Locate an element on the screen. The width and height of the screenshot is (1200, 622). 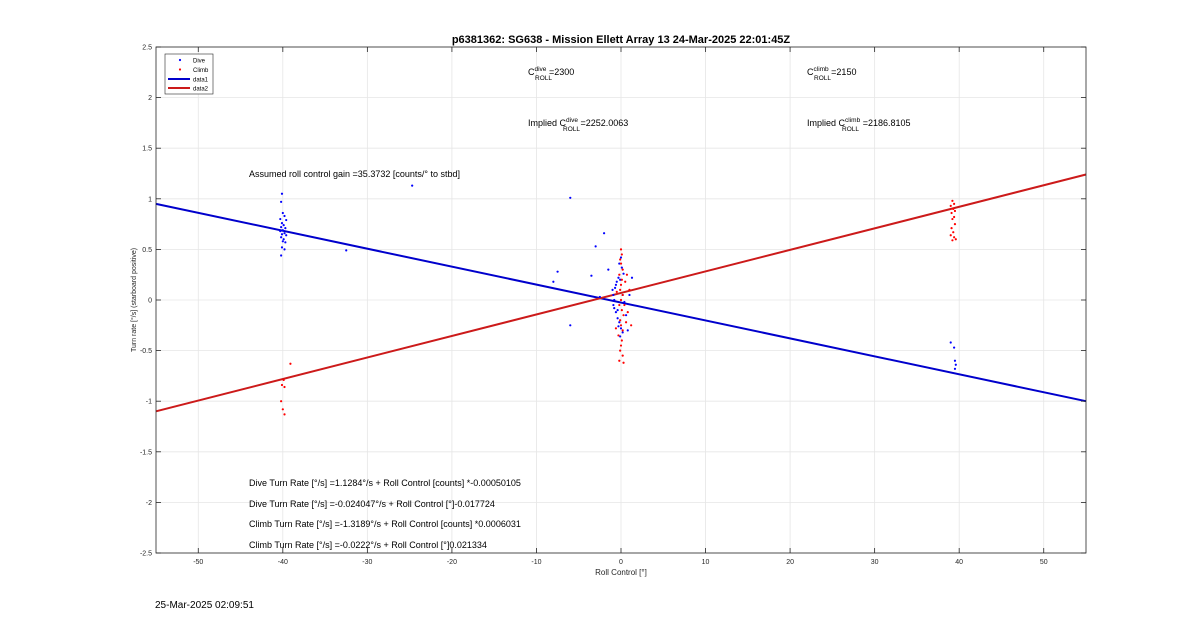
x-tick-label: -50 is located at coordinates (198, 562).